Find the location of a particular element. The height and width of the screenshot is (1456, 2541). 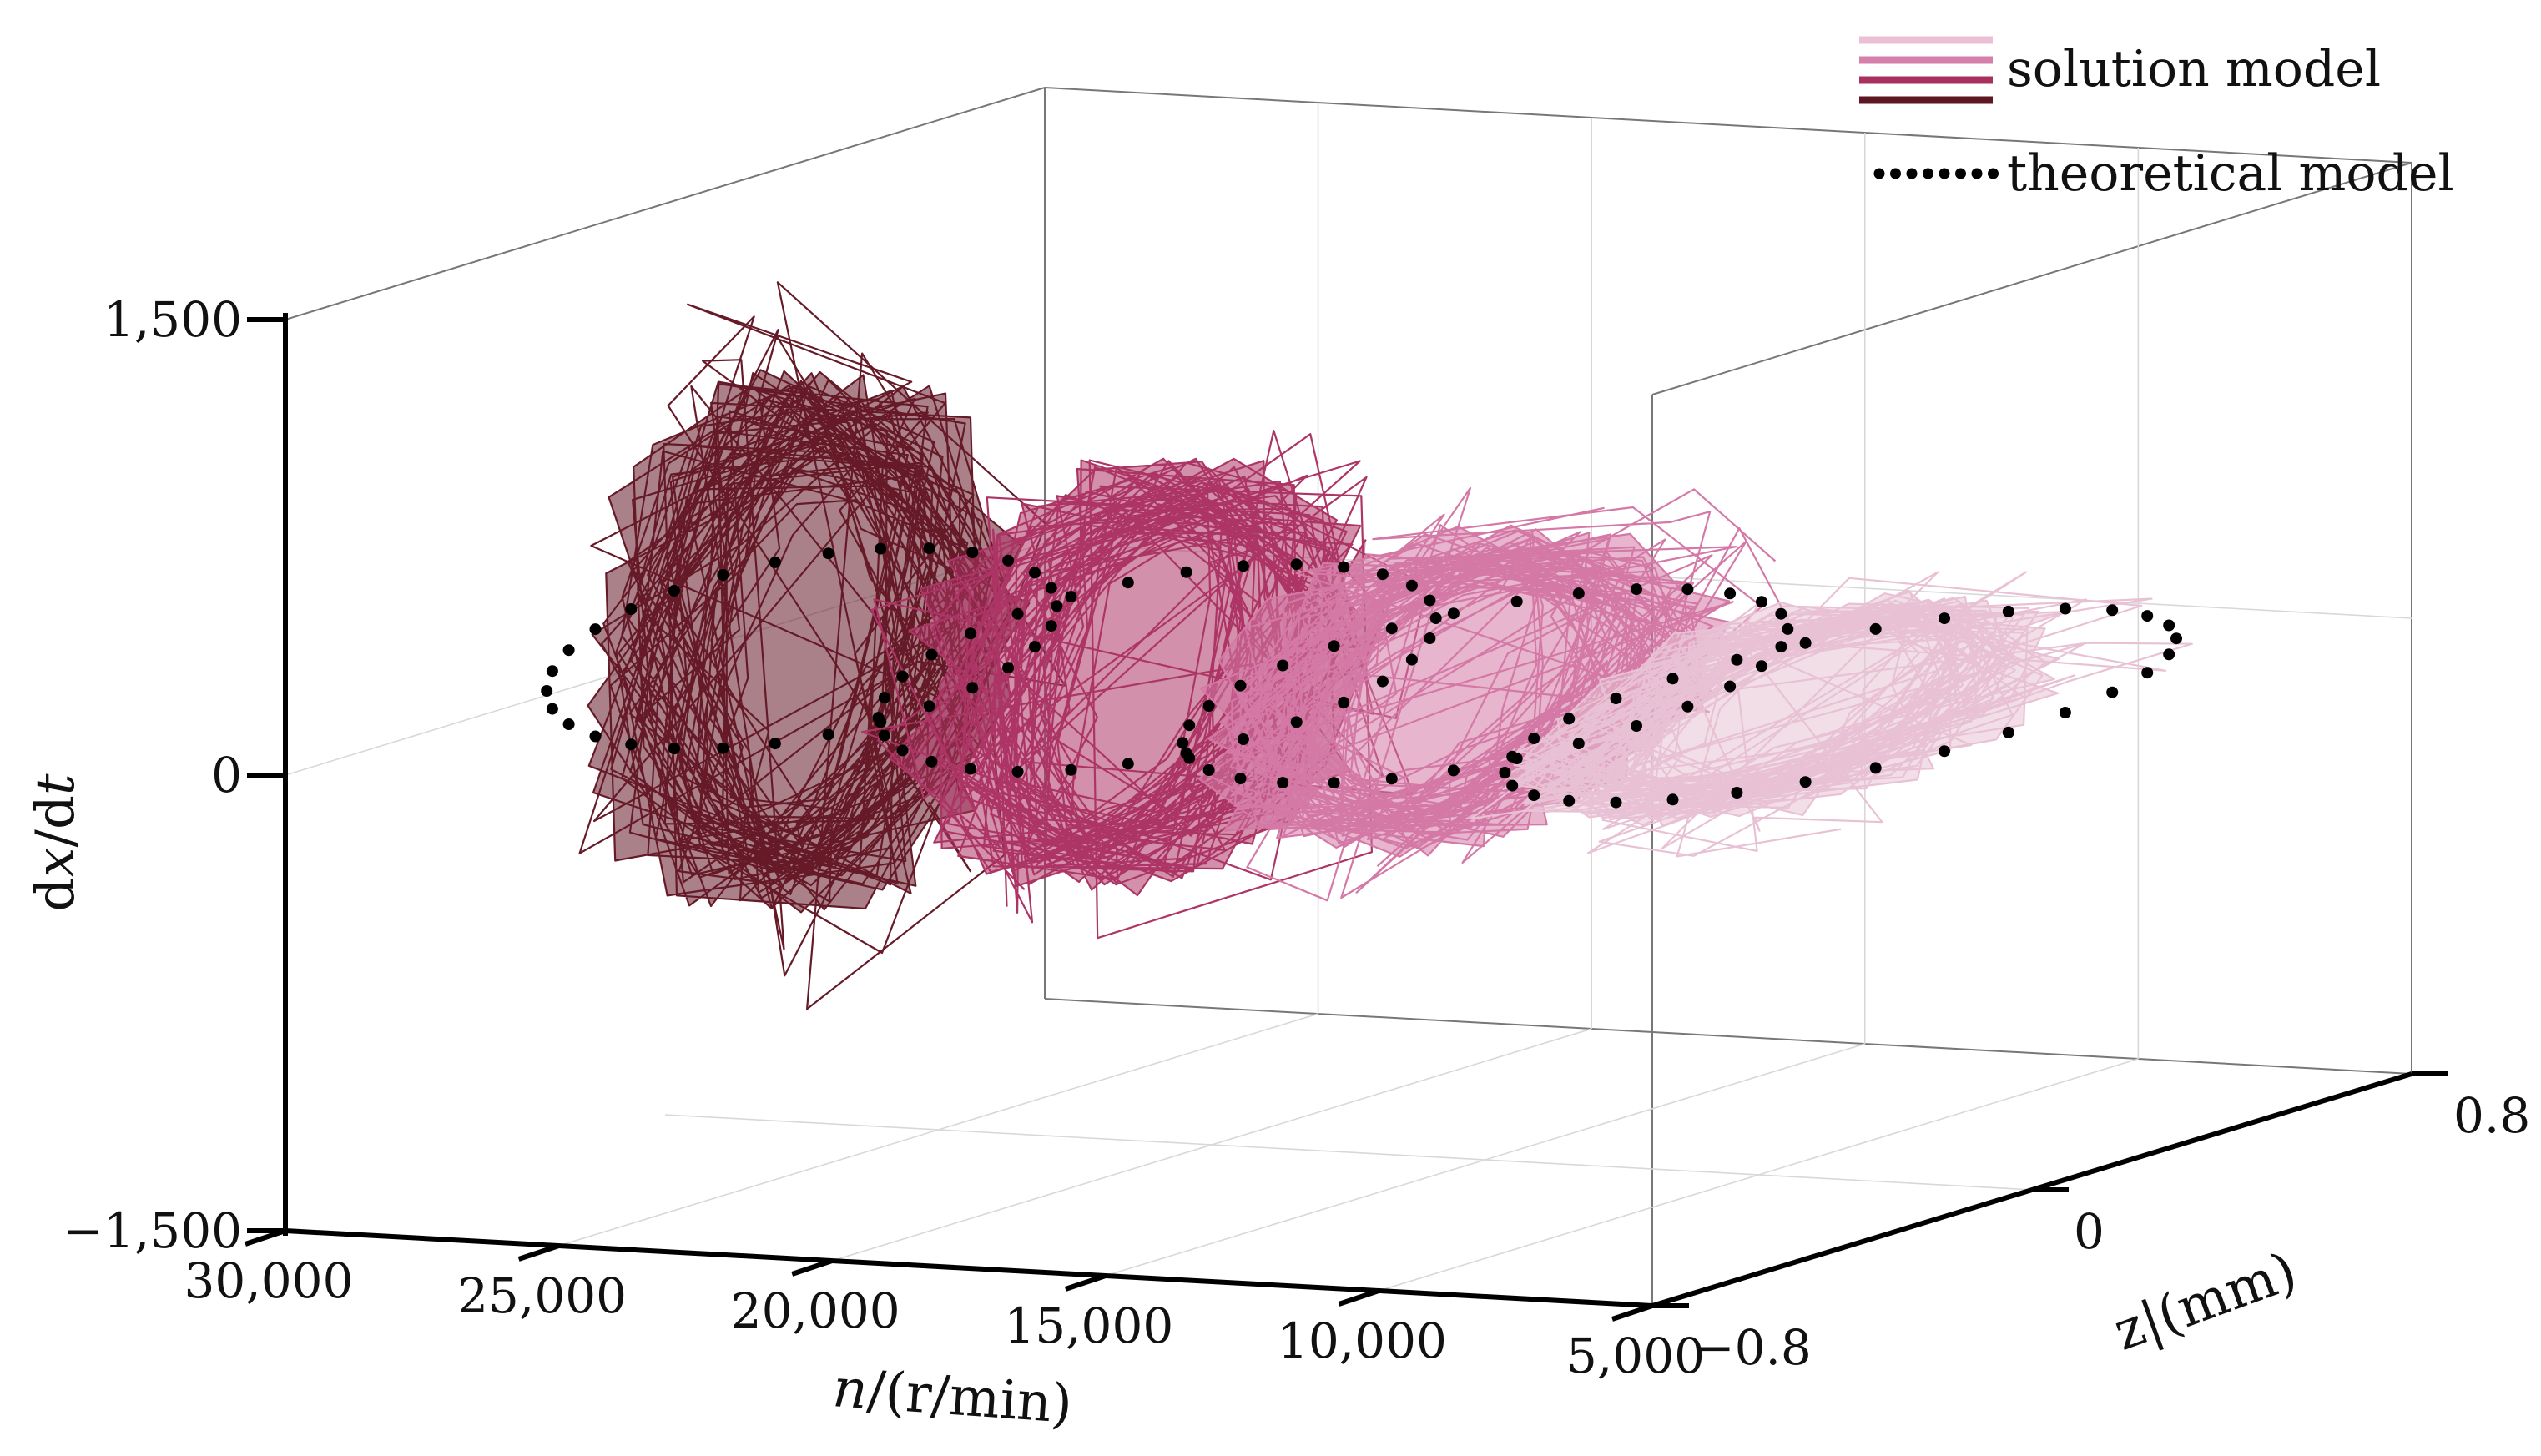

x-tick-labels: 30,000 25,000 20,000 15,000 10,000 5,000 is located at coordinates (945, 1318).